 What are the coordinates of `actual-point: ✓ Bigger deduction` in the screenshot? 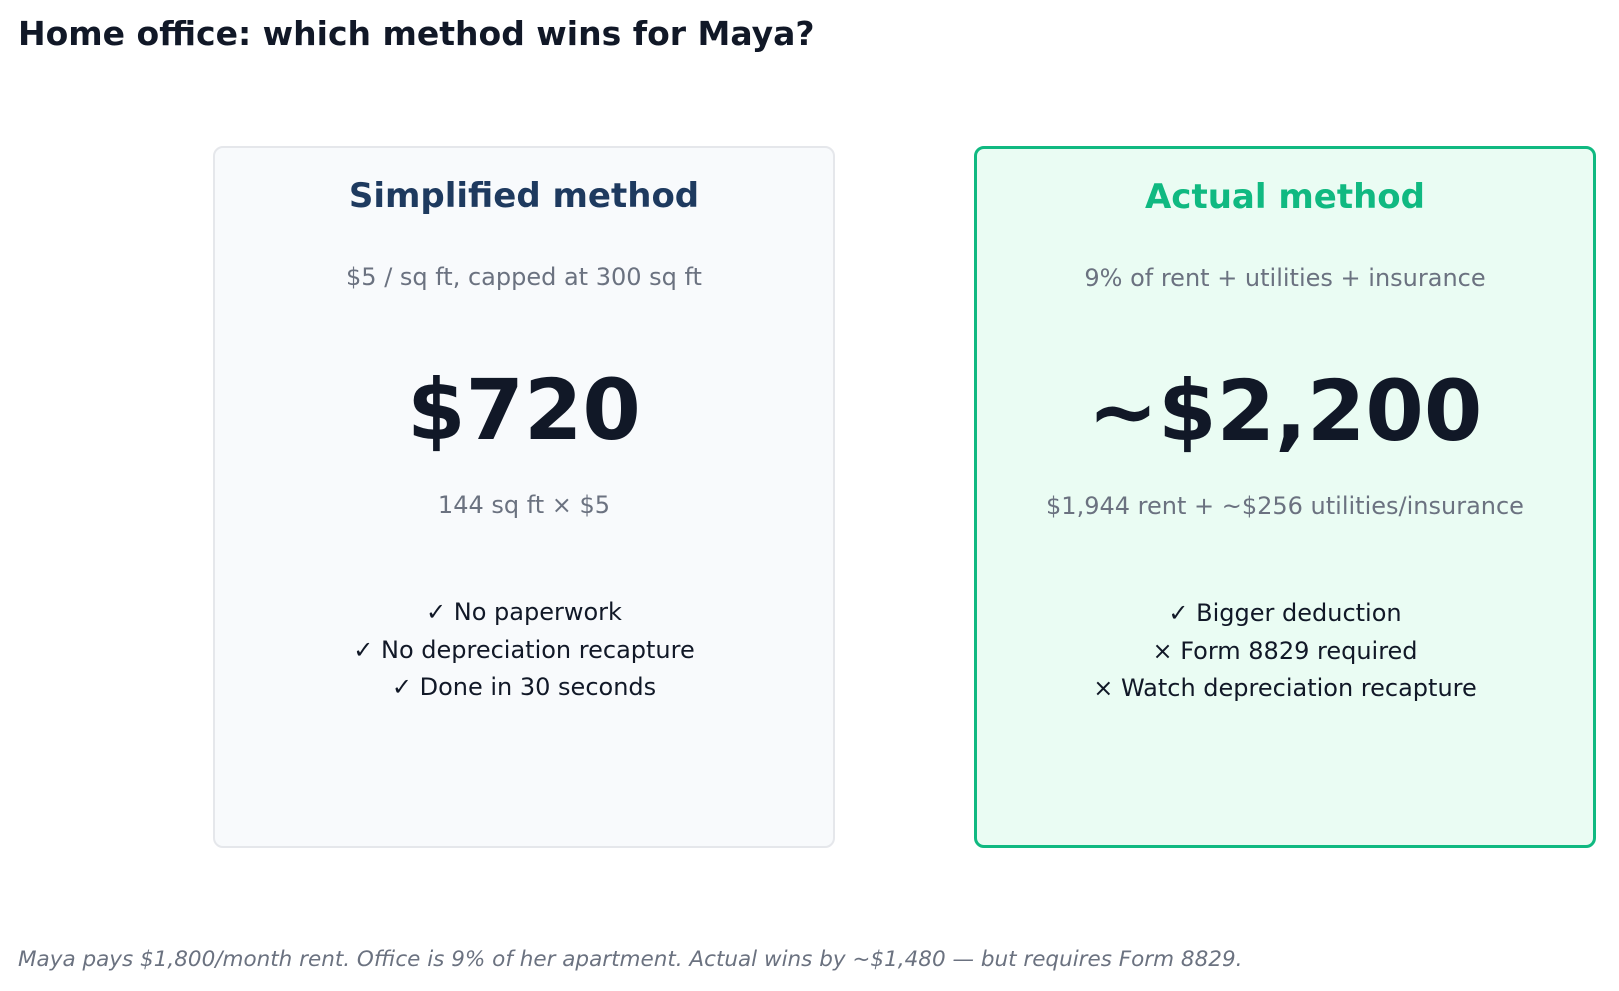 It's located at (1285, 613).